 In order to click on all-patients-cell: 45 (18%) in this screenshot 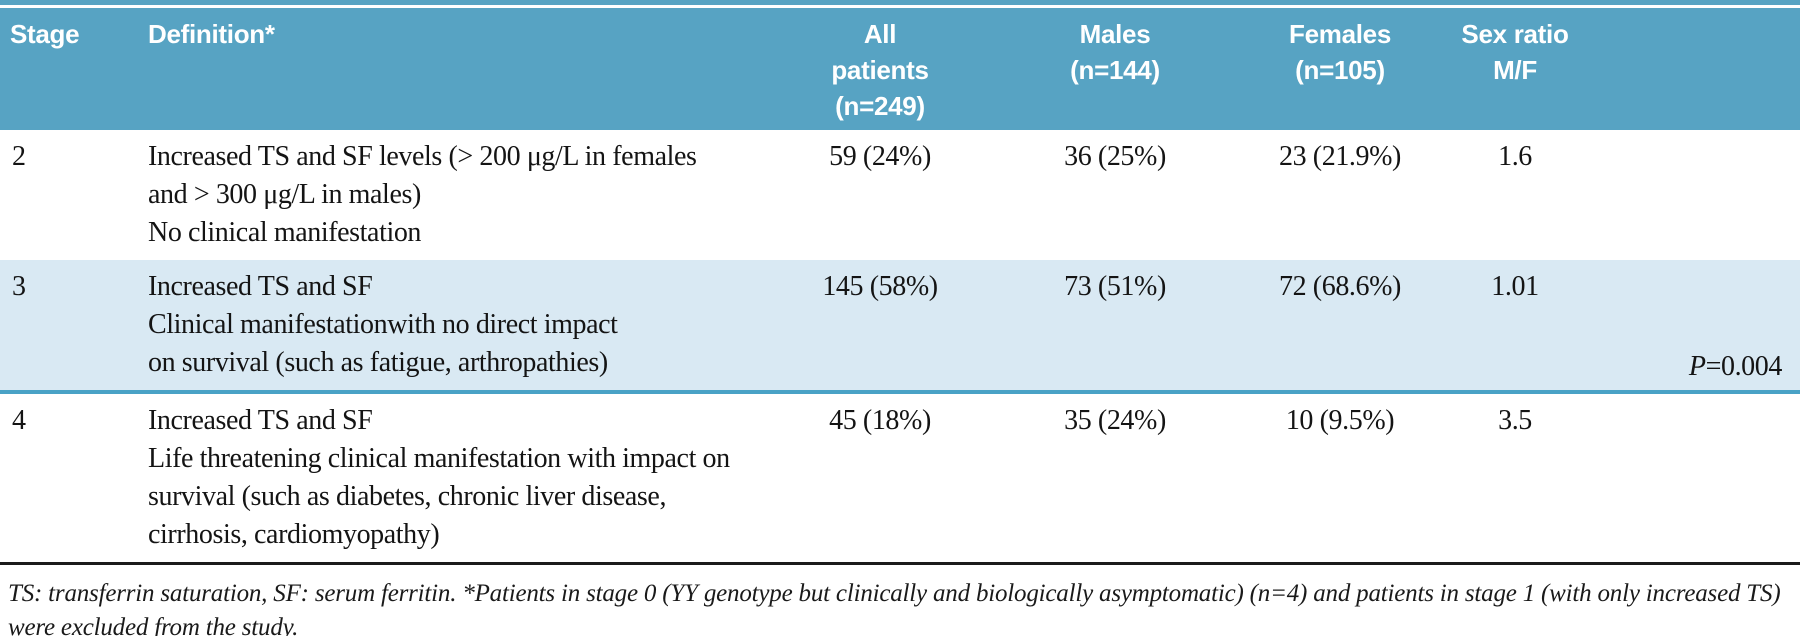, I will do `click(880, 478)`.